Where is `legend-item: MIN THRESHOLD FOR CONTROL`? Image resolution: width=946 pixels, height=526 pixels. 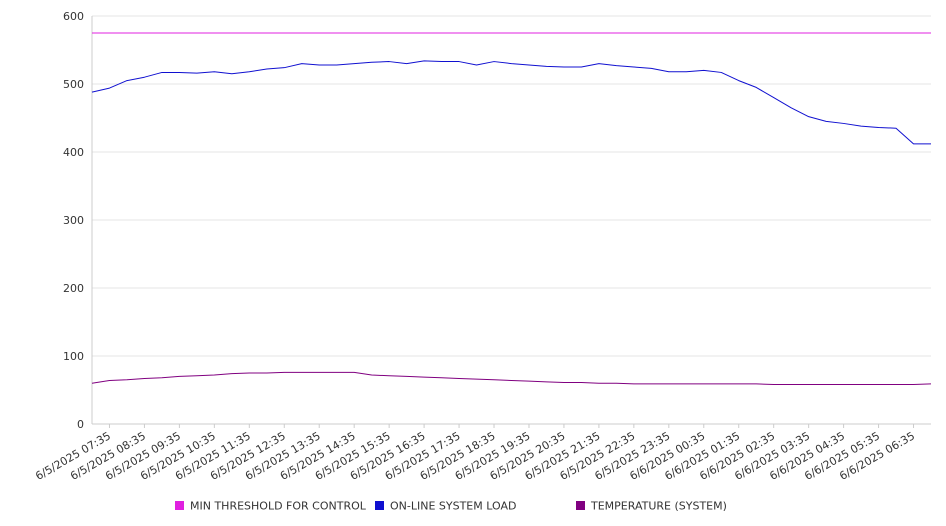 legend-item: MIN THRESHOLD FOR CONTROL is located at coordinates (271, 506).